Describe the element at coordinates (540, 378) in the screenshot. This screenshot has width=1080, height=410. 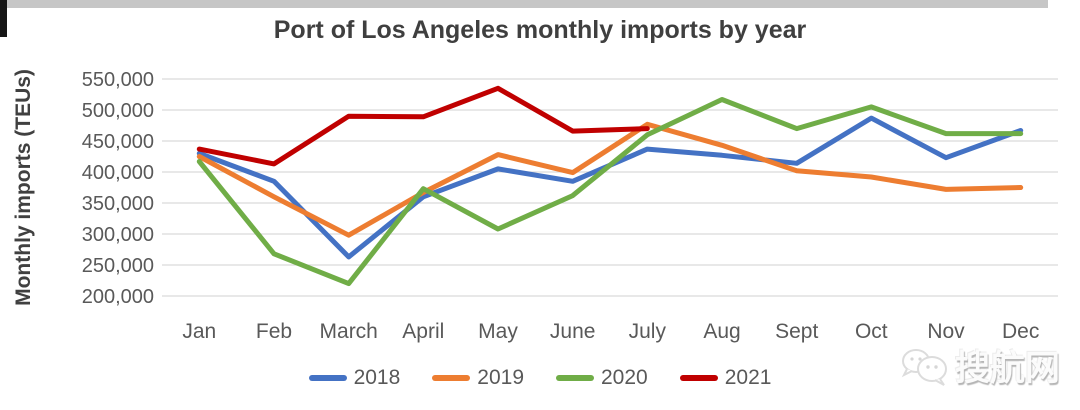
I see `chart-legend: 2018 2019 2020 2021` at that location.